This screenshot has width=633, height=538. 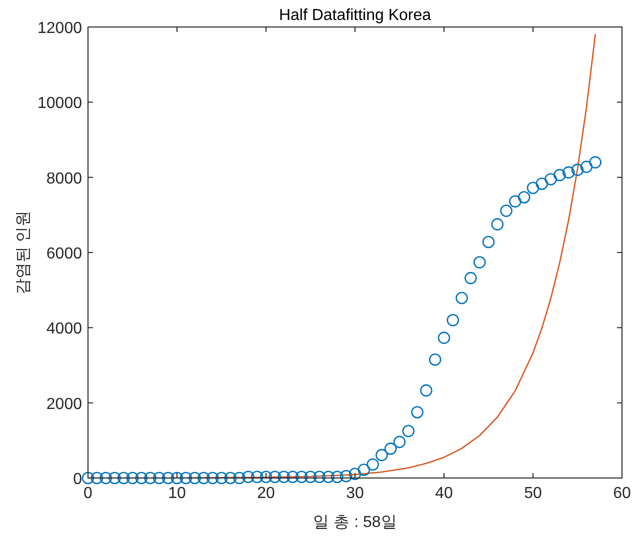 I want to click on y-tick-label: 4000, so click(x=64, y=329).